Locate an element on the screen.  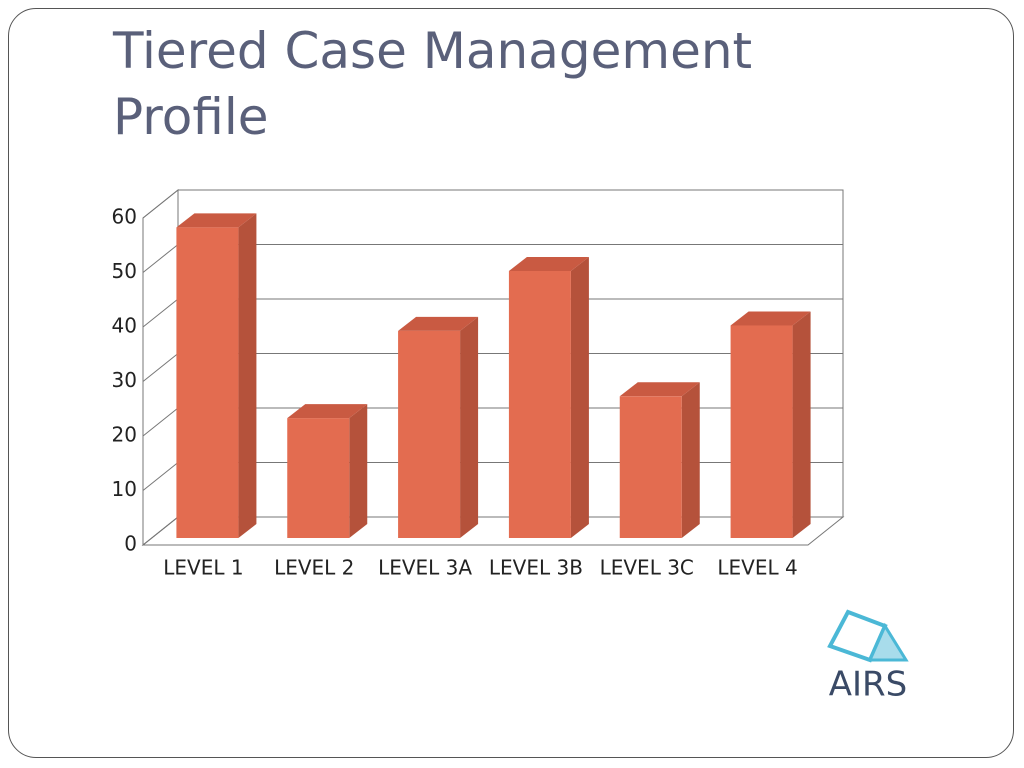
y-tick-label: 40 is located at coordinates (124, 326).